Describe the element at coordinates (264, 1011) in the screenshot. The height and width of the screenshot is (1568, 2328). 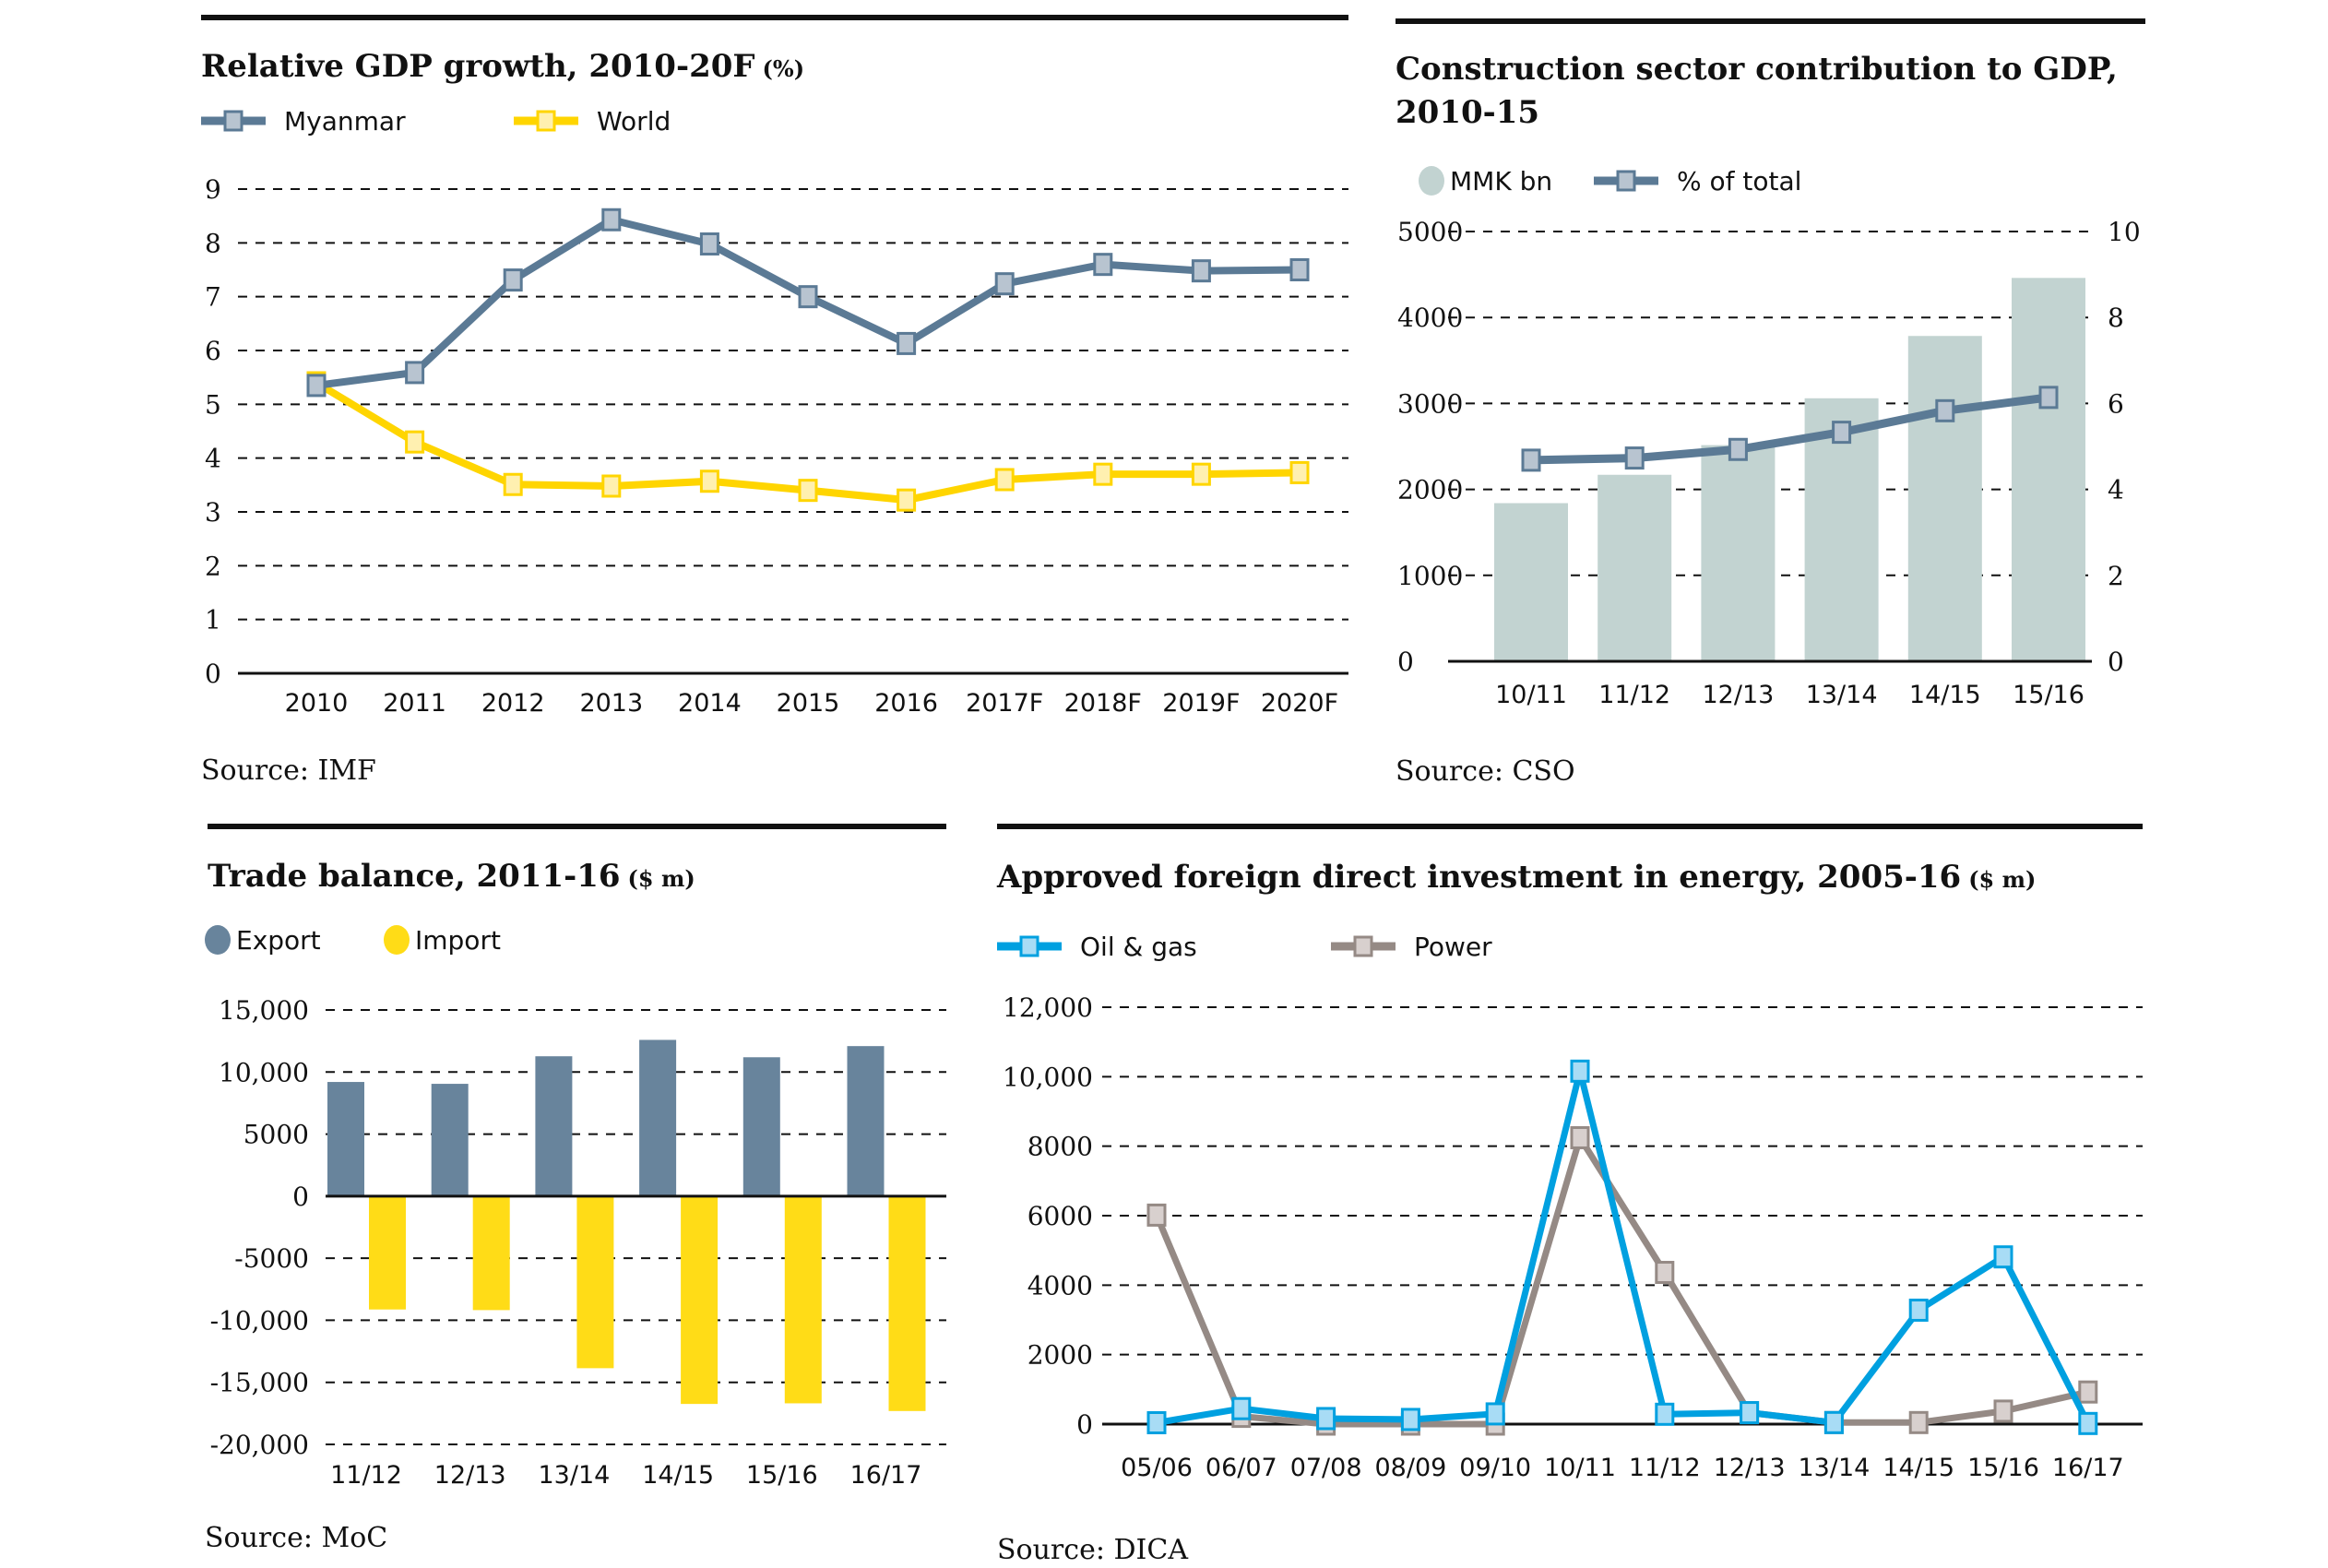
I see `y-tick-label: 15,000` at that location.